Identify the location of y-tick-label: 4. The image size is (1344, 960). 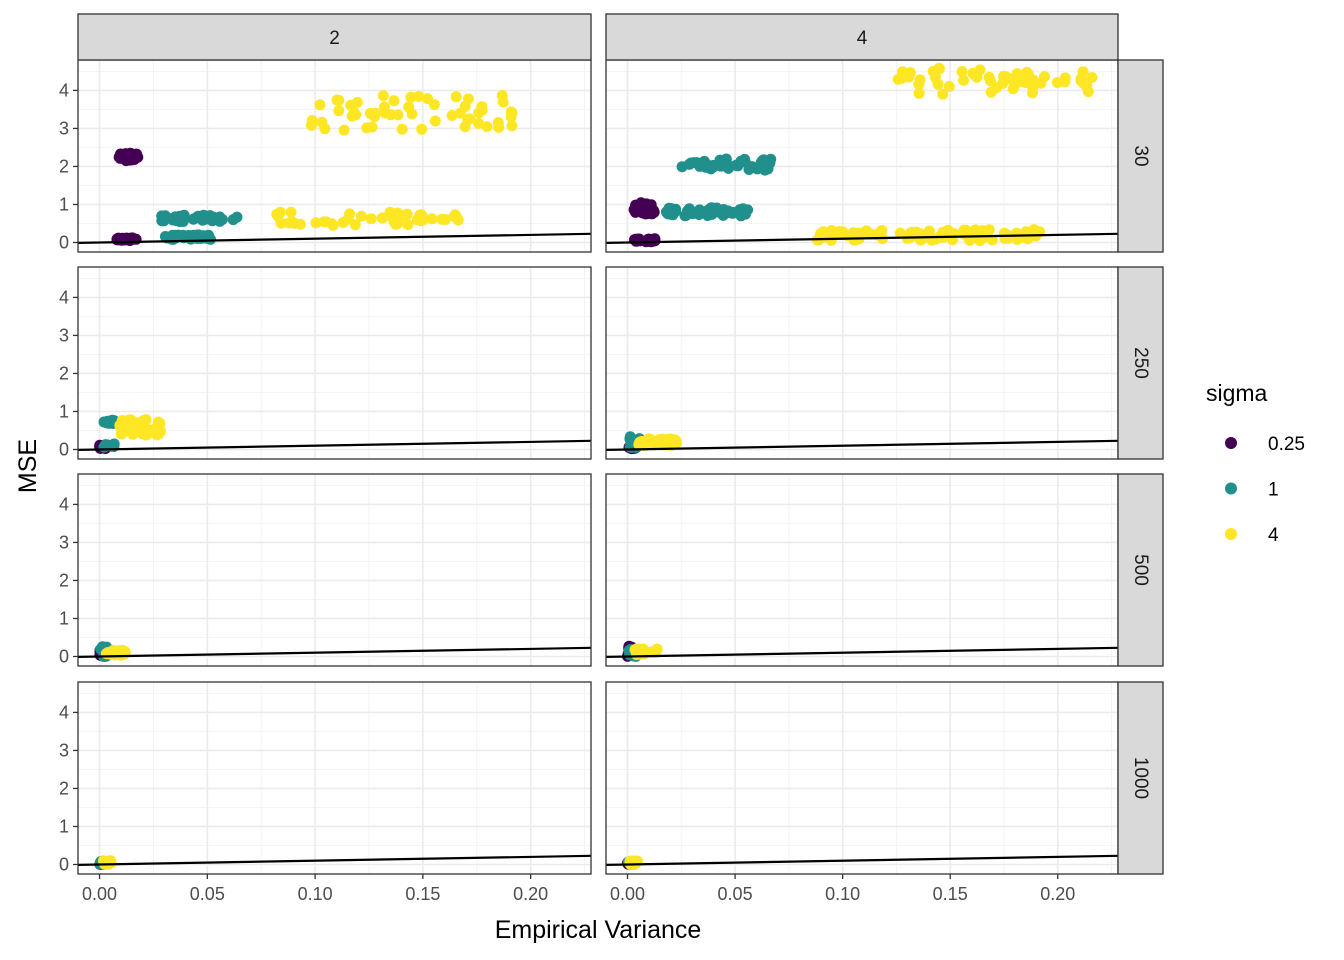
(64, 504).